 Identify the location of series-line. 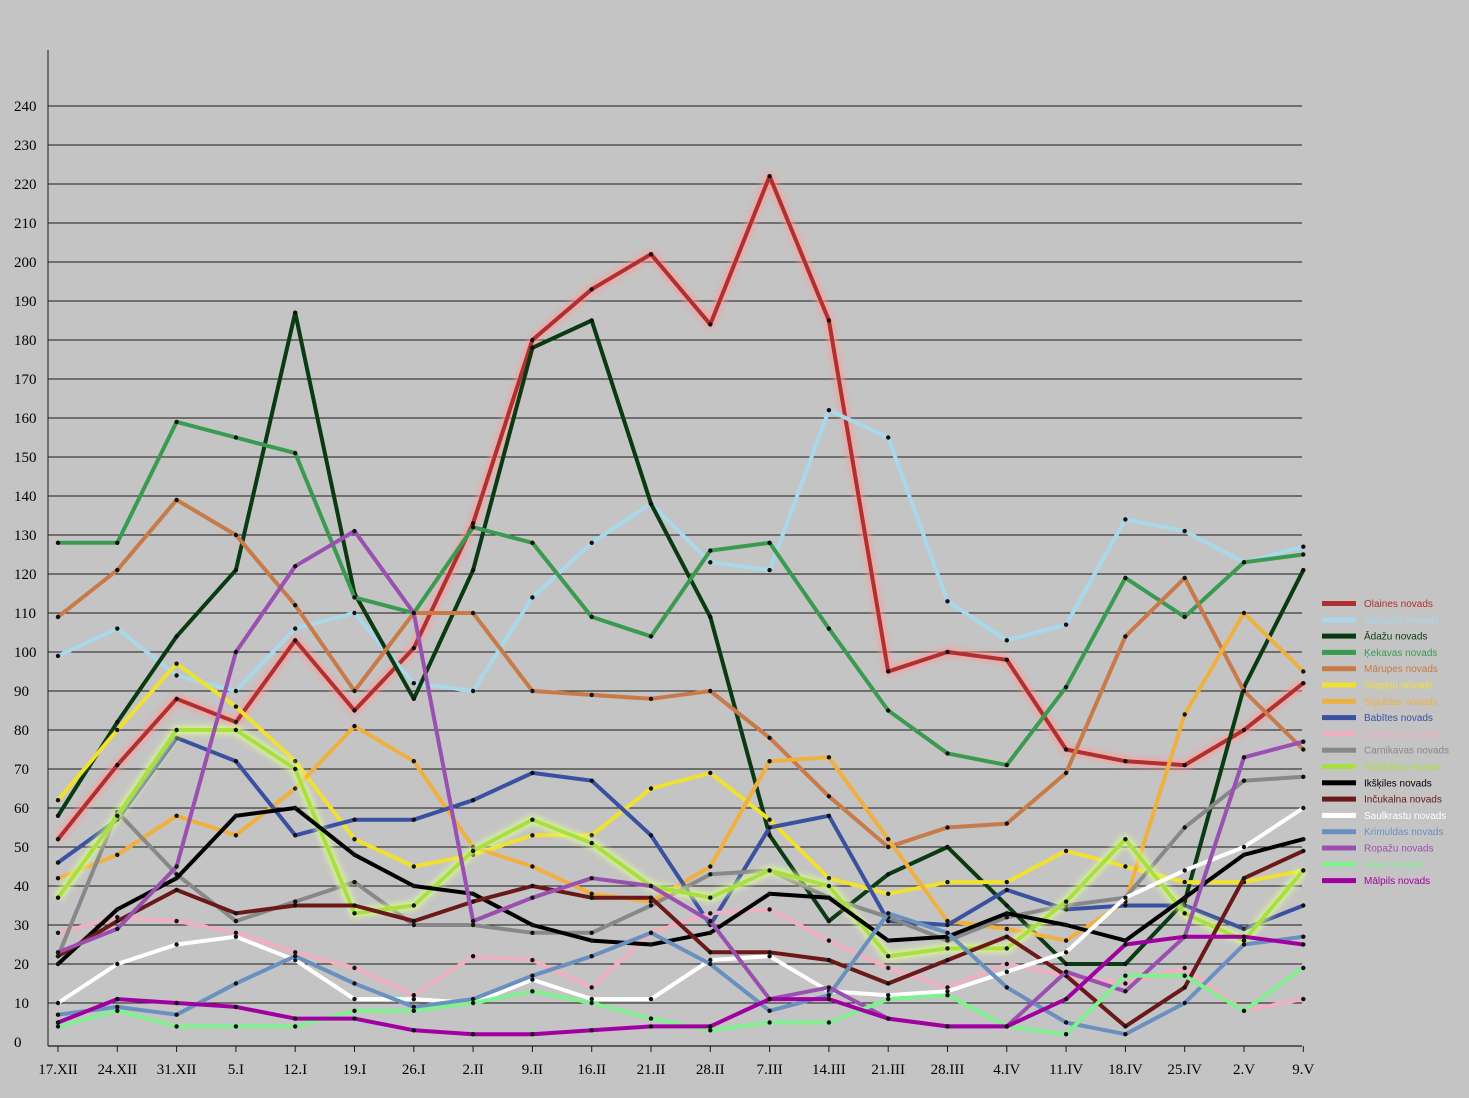
(681, 938).